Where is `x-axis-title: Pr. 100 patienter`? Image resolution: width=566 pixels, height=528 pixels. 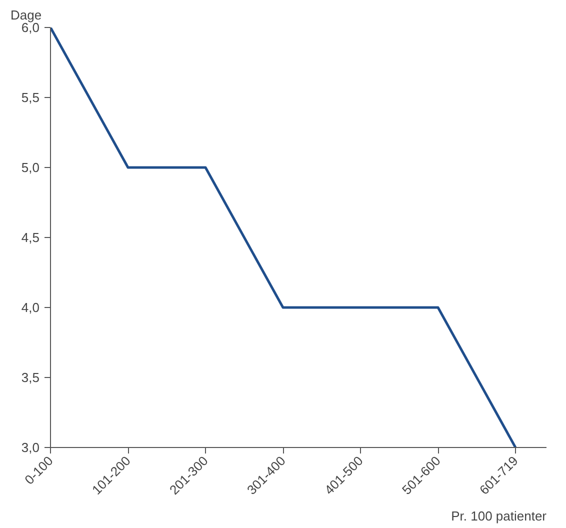
x-axis-title: Pr. 100 patienter is located at coordinates (499, 516).